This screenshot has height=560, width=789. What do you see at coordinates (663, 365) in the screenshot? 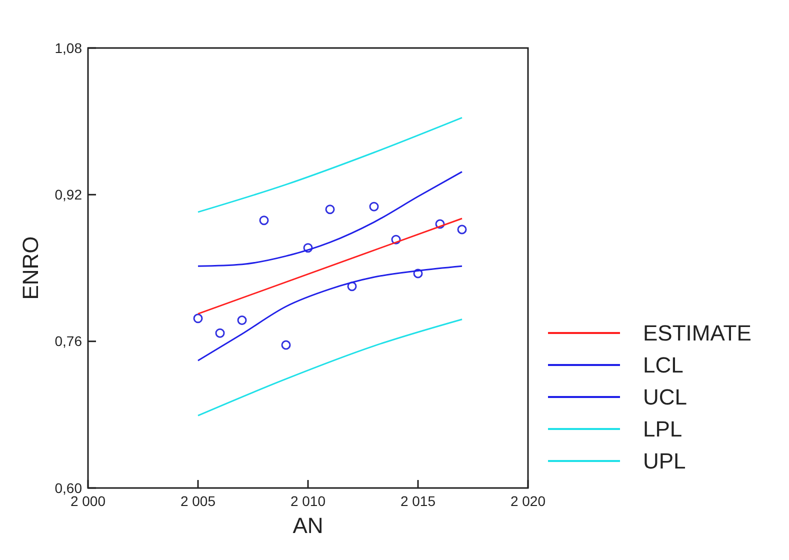
I see `legend-label: LCL` at bounding box center [663, 365].